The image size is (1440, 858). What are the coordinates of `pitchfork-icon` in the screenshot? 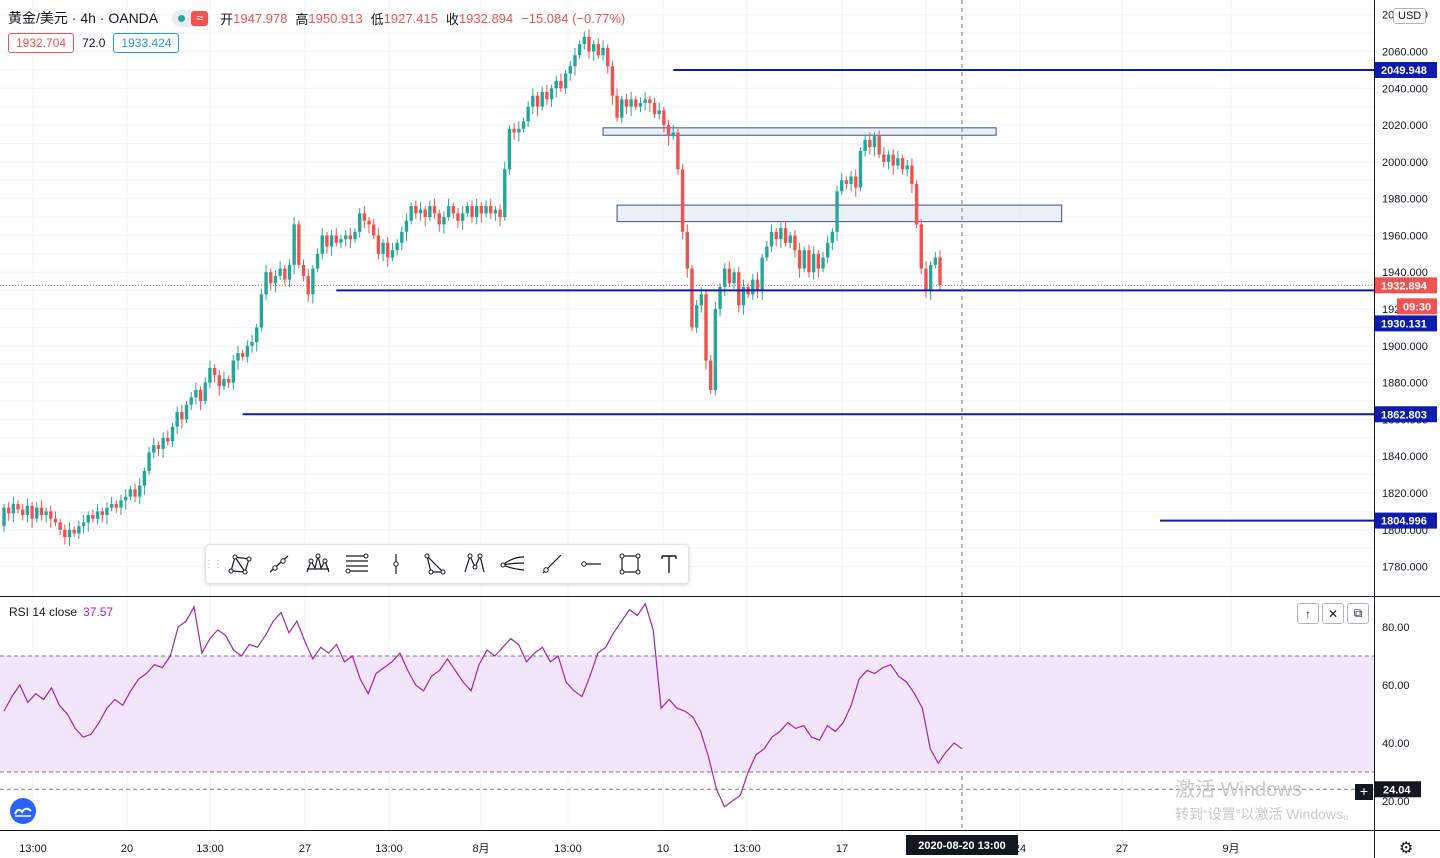 It's located at (512, 564).